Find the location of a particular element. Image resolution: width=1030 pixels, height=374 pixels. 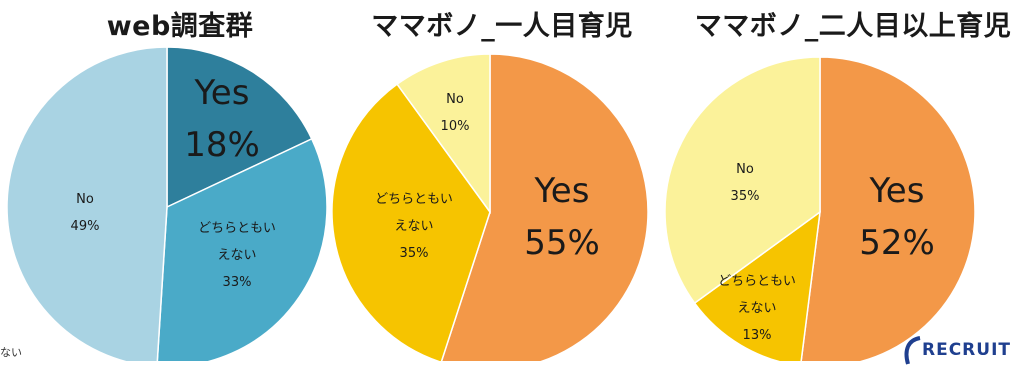

recruit-logo: RECRUIT is located at coordinates (966, 354).